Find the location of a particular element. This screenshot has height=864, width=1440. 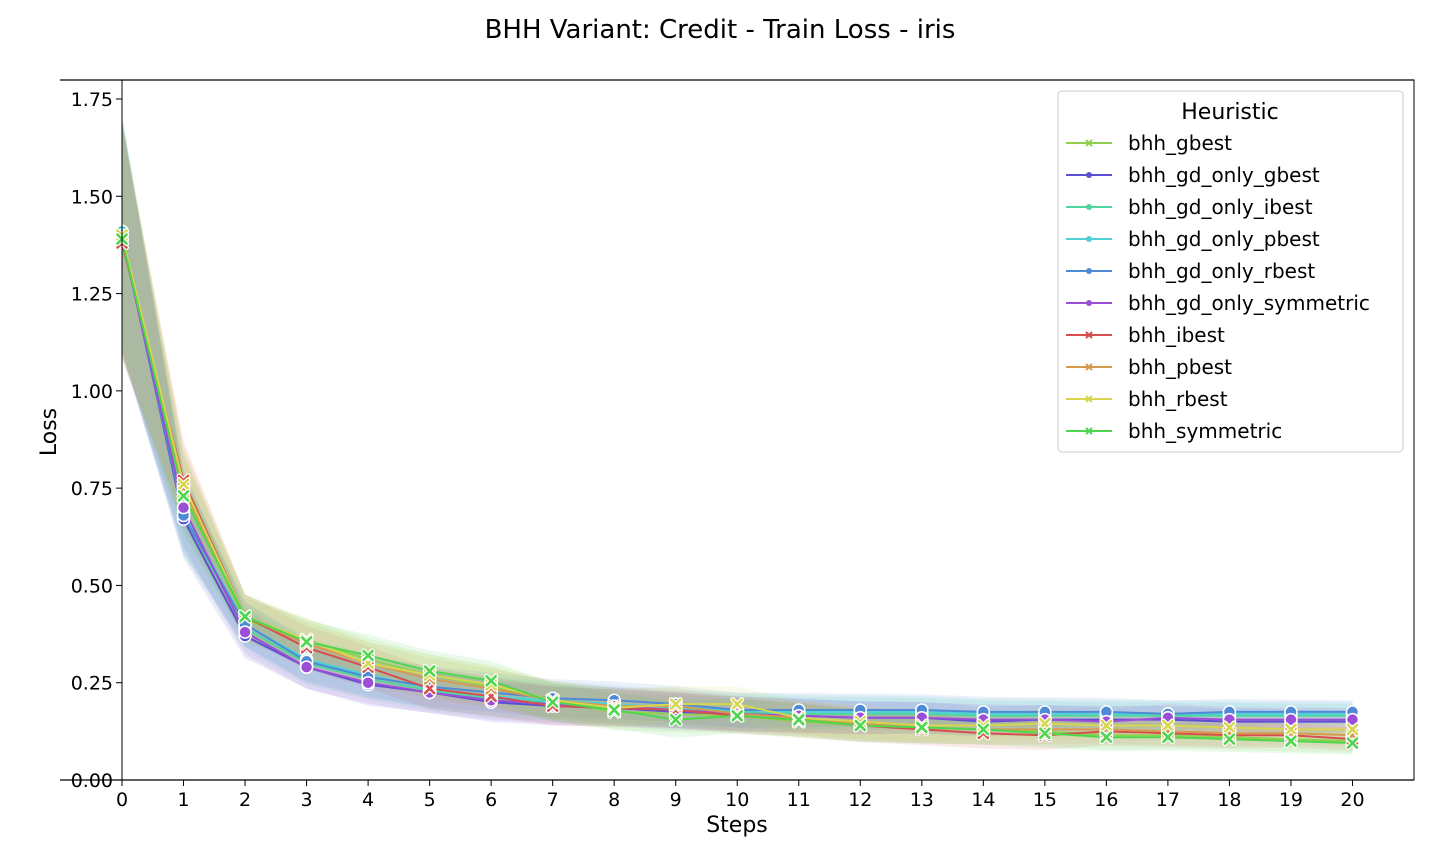

legend-item-bhh_gd_only_ibest: bhh_gd_only_ibest is located at coordinates (1189, 207).